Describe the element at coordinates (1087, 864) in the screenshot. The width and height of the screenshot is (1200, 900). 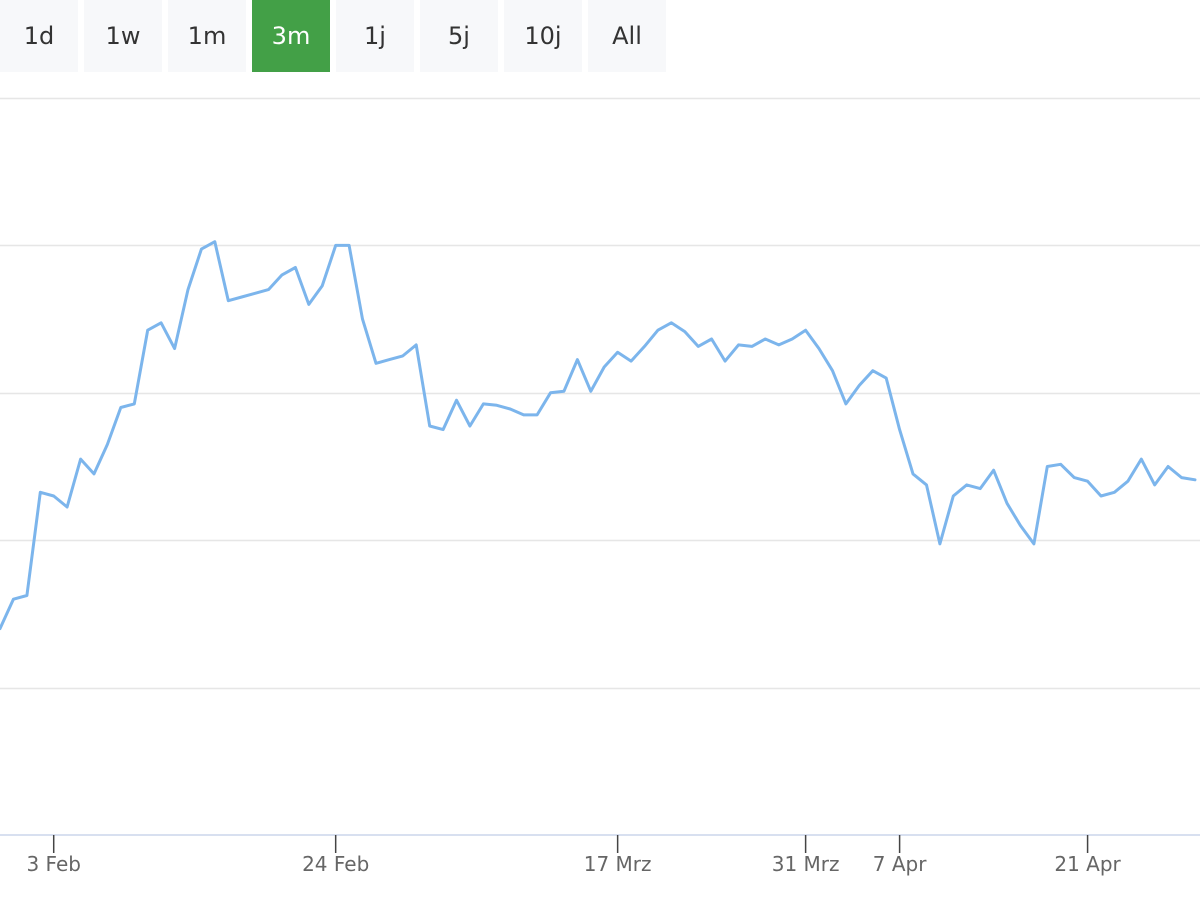
I see `x-tick-label-5: 21 Apr` at that location.